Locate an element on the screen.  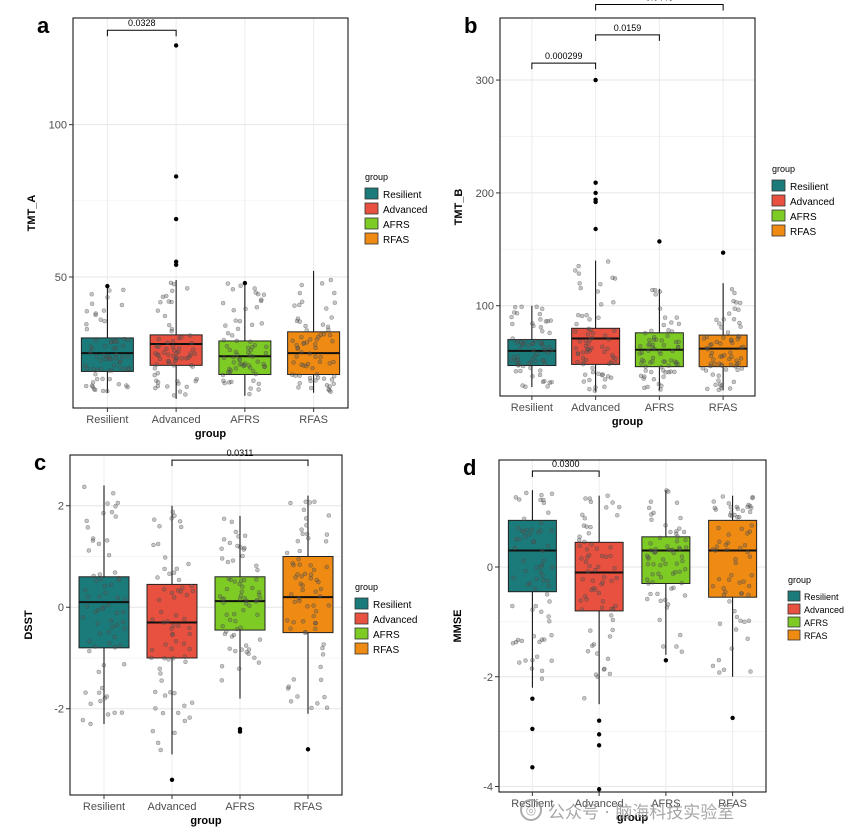
watermark: ◎ 公众号 · 脑海科技实验室 is located at coordinates (692, 810).